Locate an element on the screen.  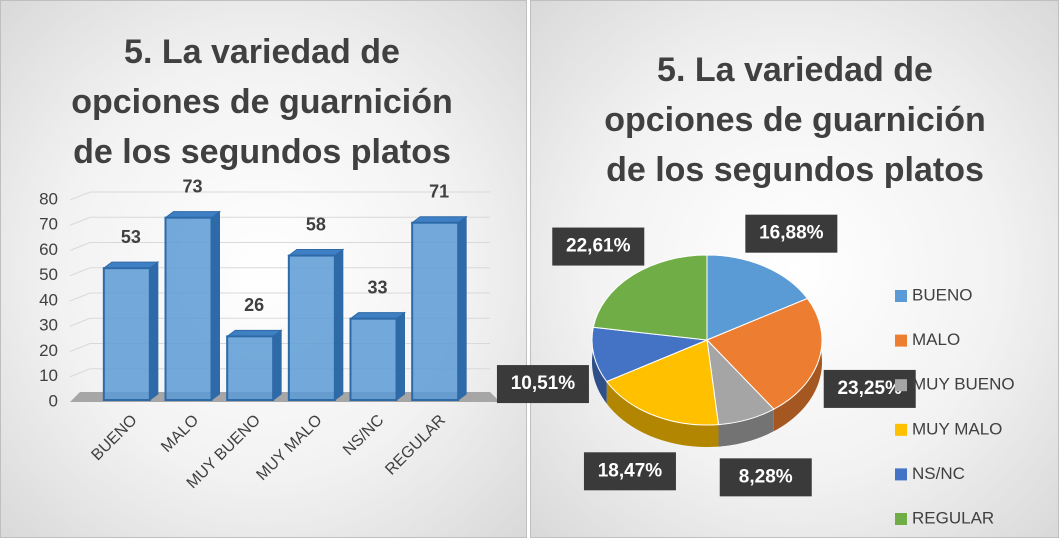
legend-label: BUENO is located at coordinates (942, 294).